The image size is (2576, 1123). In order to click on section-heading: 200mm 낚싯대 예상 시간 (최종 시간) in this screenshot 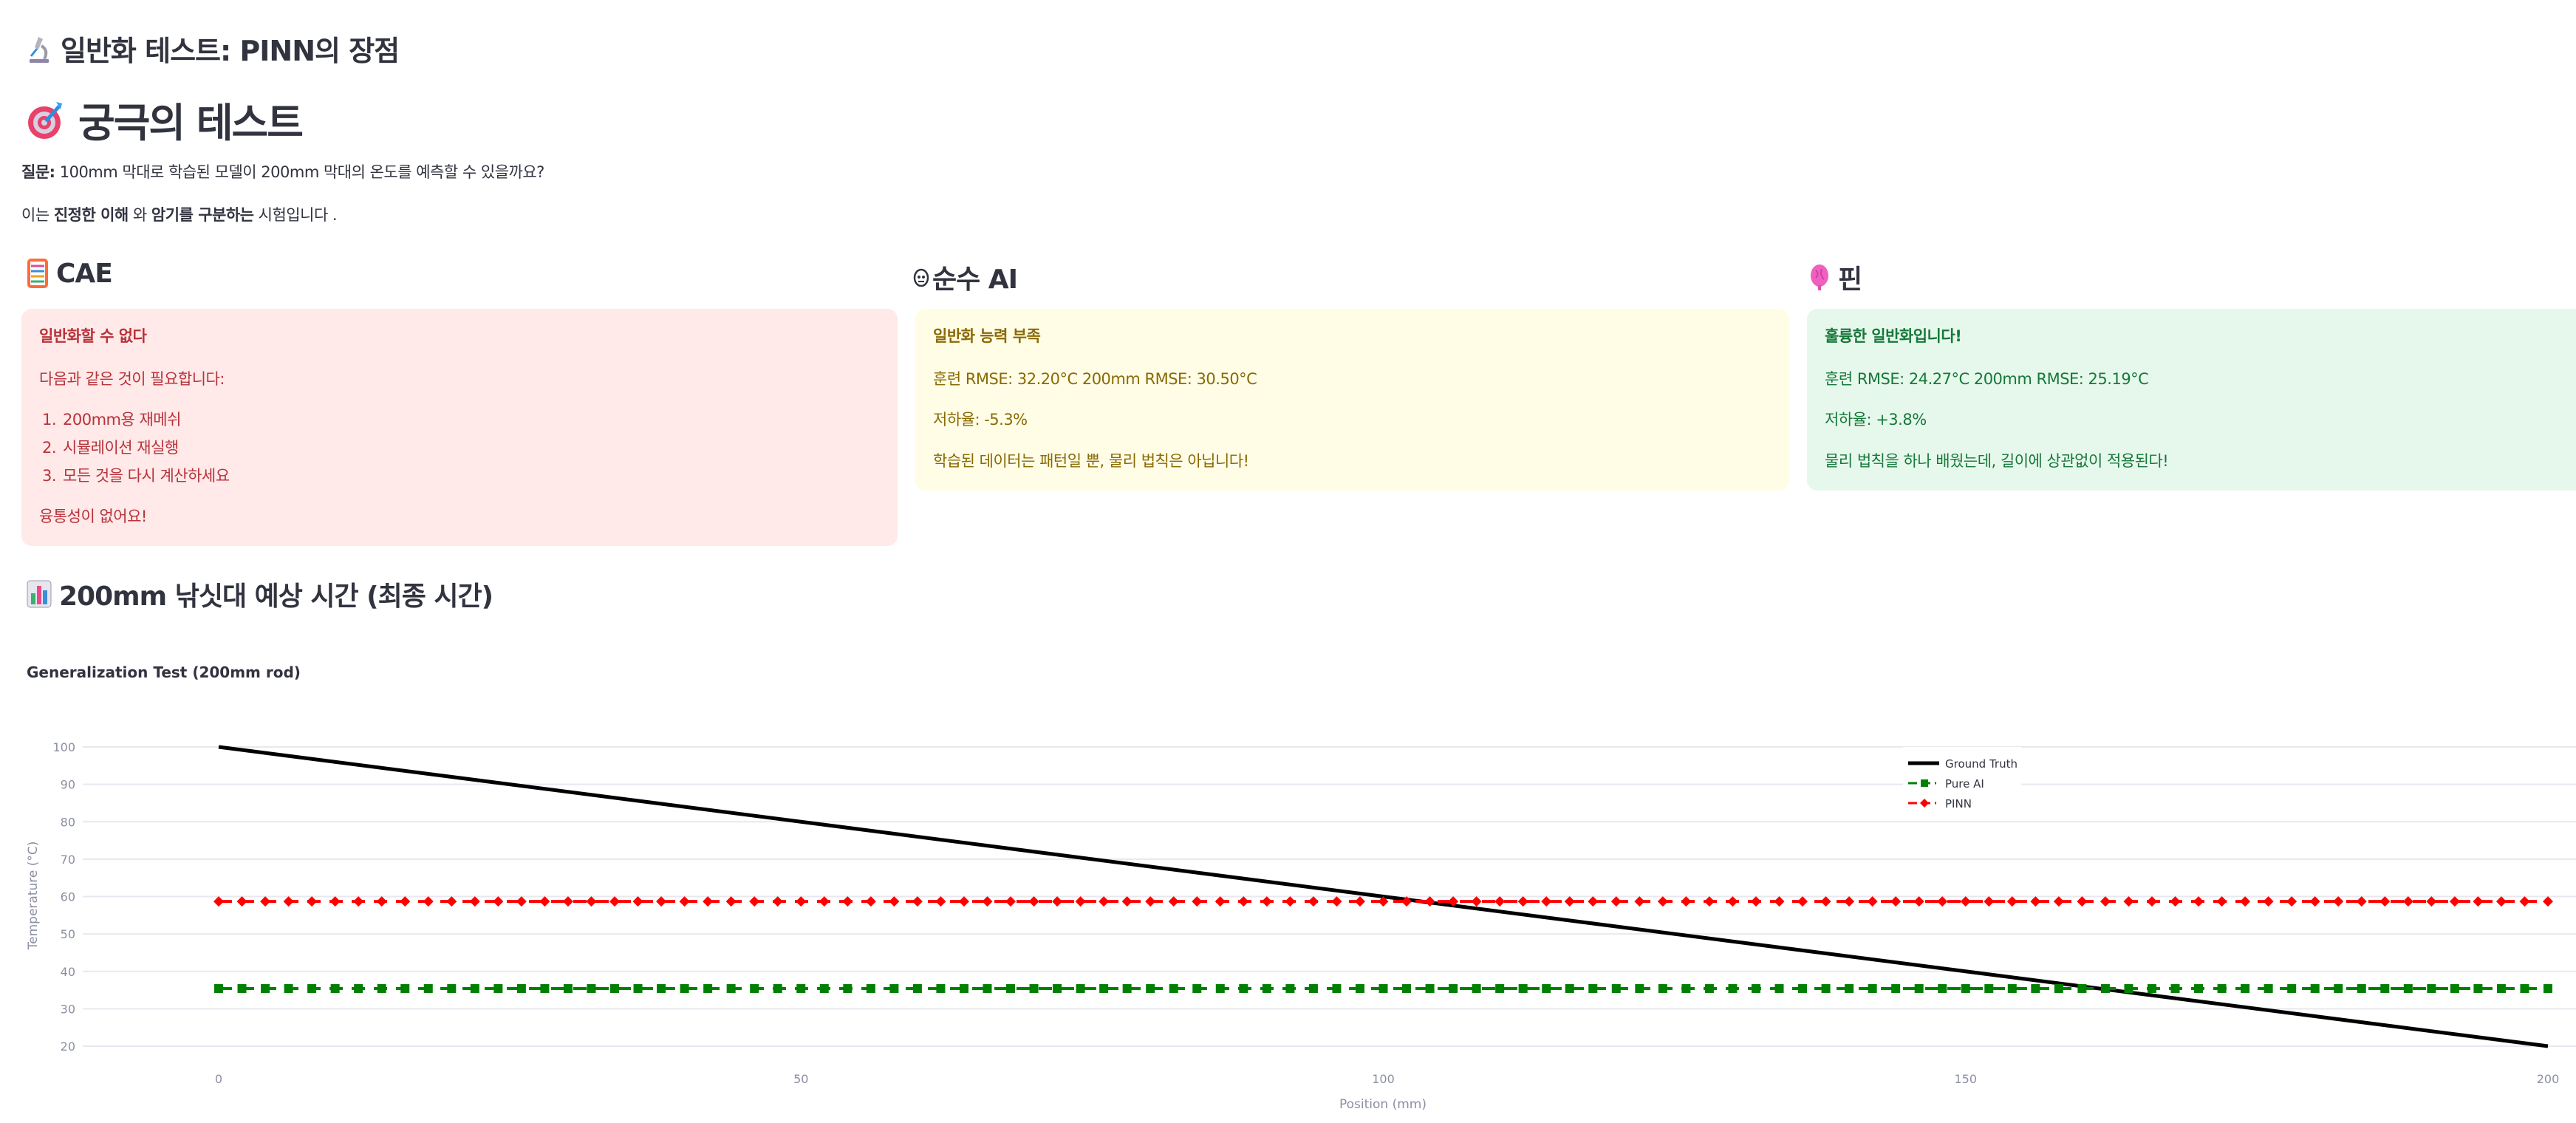, I will do `click(260, 594)`.